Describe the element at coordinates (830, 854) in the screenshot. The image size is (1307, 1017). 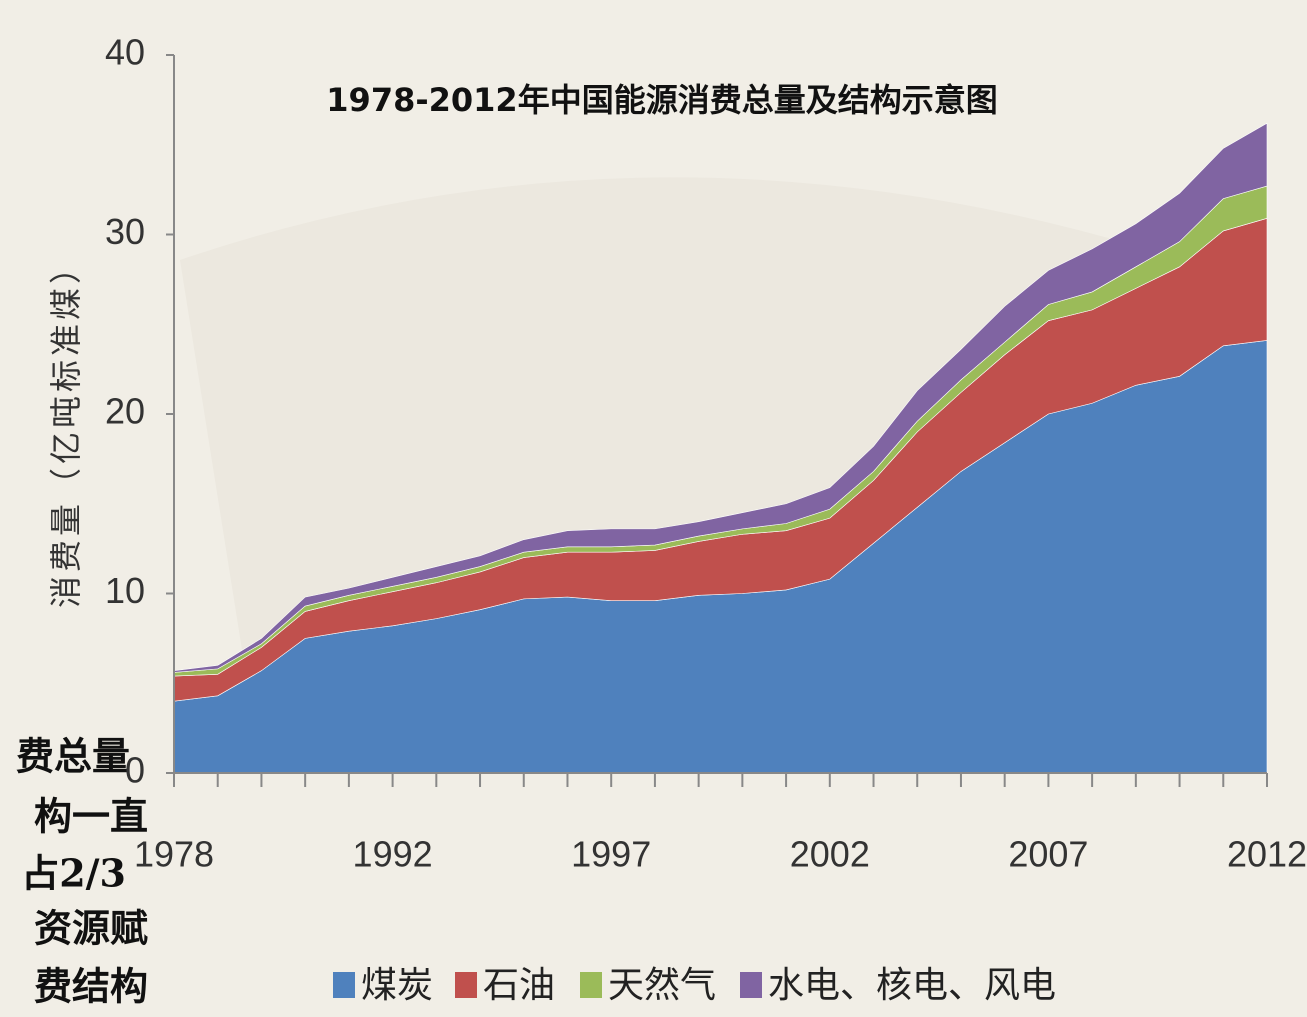
I see `x-tick-label: 2002` at that location.